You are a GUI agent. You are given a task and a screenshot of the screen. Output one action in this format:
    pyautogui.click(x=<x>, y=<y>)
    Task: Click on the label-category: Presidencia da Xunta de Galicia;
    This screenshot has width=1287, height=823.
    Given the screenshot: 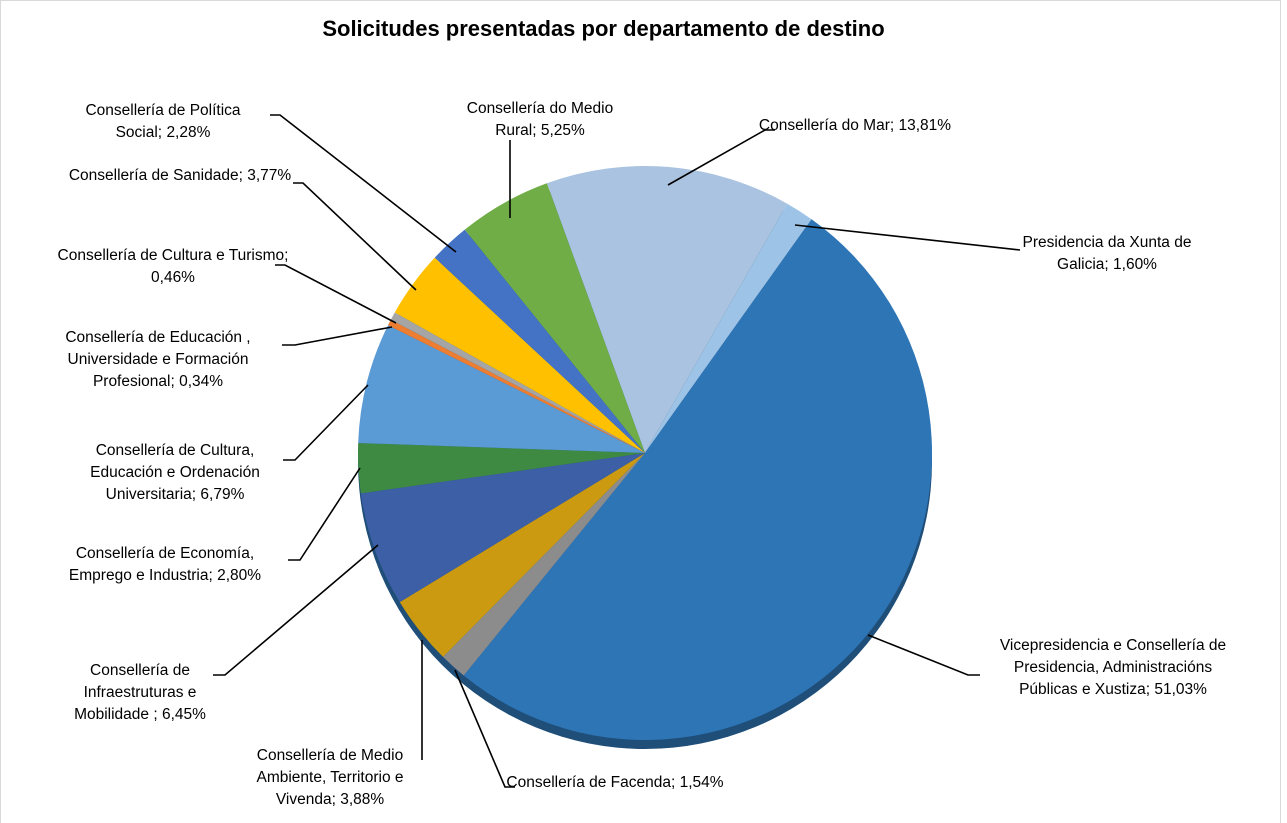 What is the action you would take?
    pyautogui.click(x=1107, y=253)
    